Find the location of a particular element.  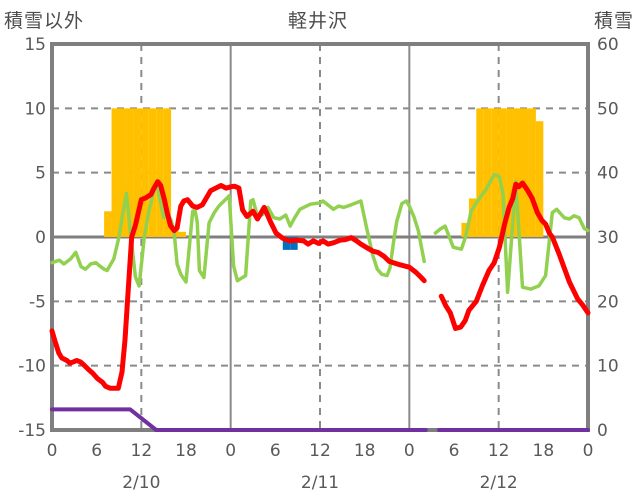

left-axis-title: 積雪以外 is located at coordinates (44, 21).